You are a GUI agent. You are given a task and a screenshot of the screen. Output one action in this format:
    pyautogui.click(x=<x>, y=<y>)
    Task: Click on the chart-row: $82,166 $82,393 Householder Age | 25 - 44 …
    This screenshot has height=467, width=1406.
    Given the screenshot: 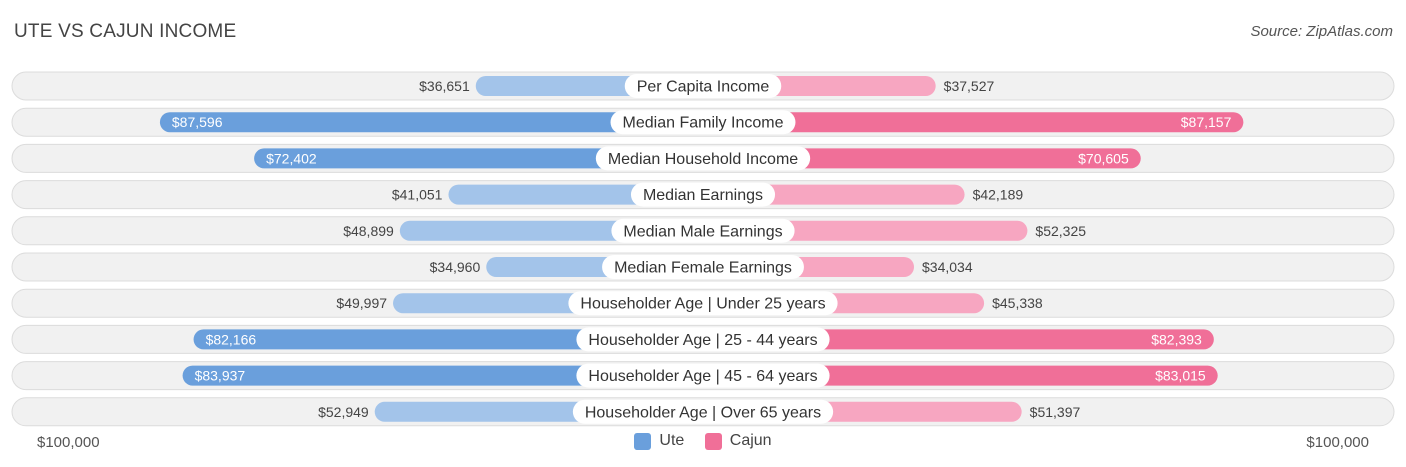 What is the action you would take?
    pyautogui.click(x=703, y=339)
    